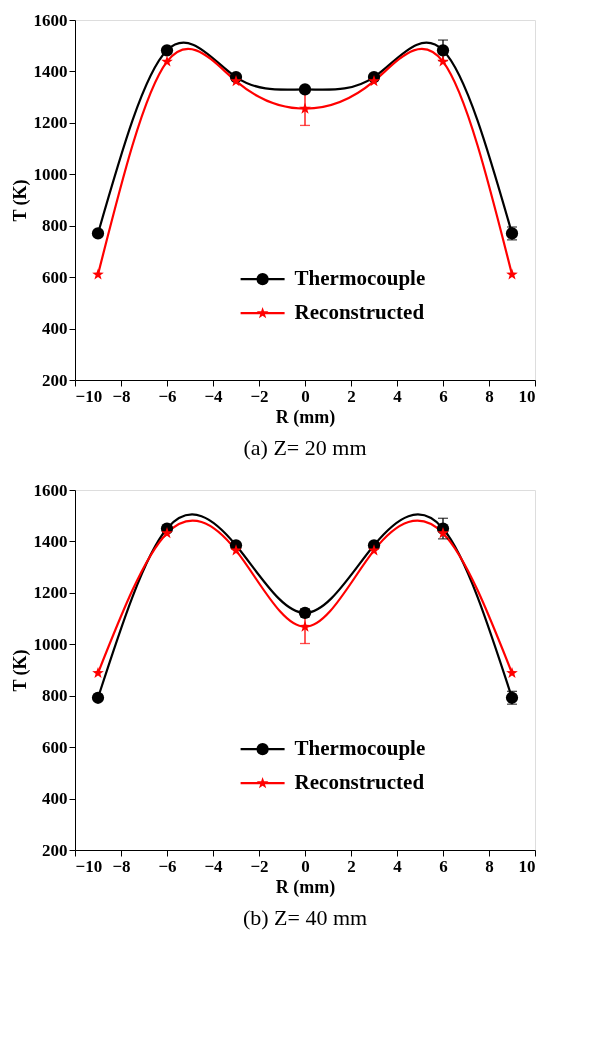 Image resolution: width=589 pixels, height=1057 pixels. What do you see at coordinates (305, 917) in the screenshot?
I see `text: (b) Z= 40 mm` at bounding box center [305, 917].